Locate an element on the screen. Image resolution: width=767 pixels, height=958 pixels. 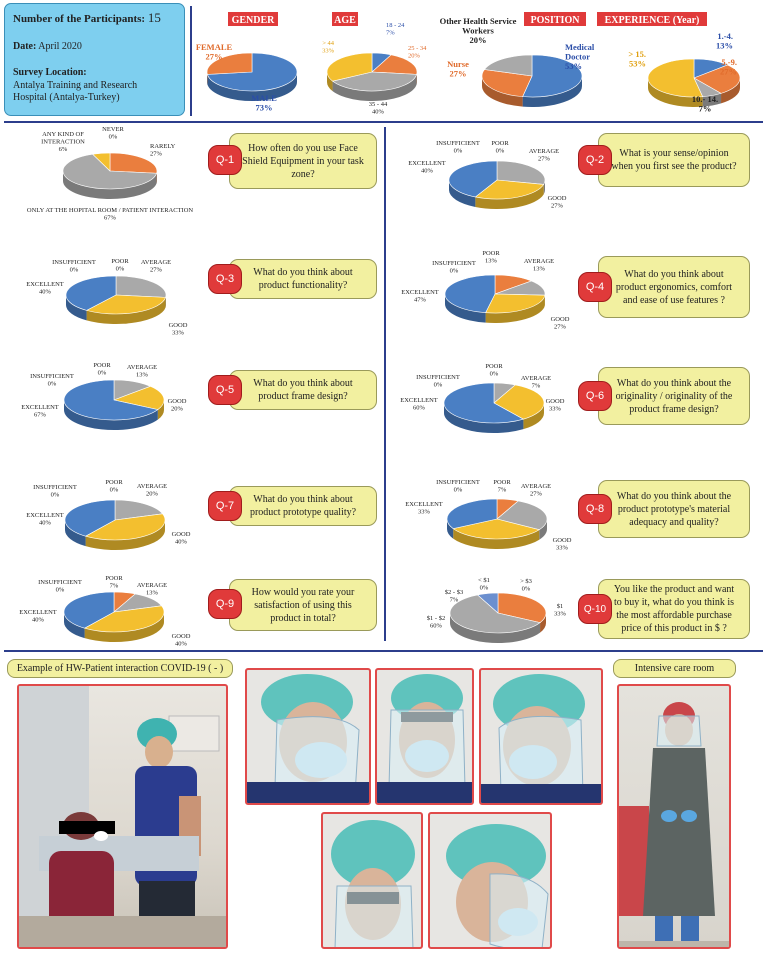
pie-label-line-q5-4-0: INSUFFICIENT is located at coordinates (52, 376).